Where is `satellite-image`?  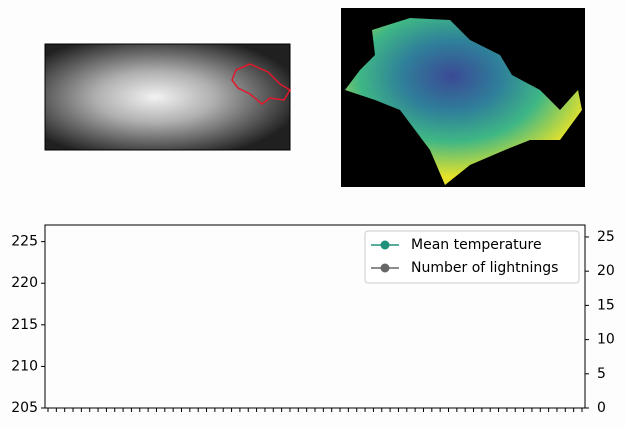 satellite-image is located at coordinates (168, 97).